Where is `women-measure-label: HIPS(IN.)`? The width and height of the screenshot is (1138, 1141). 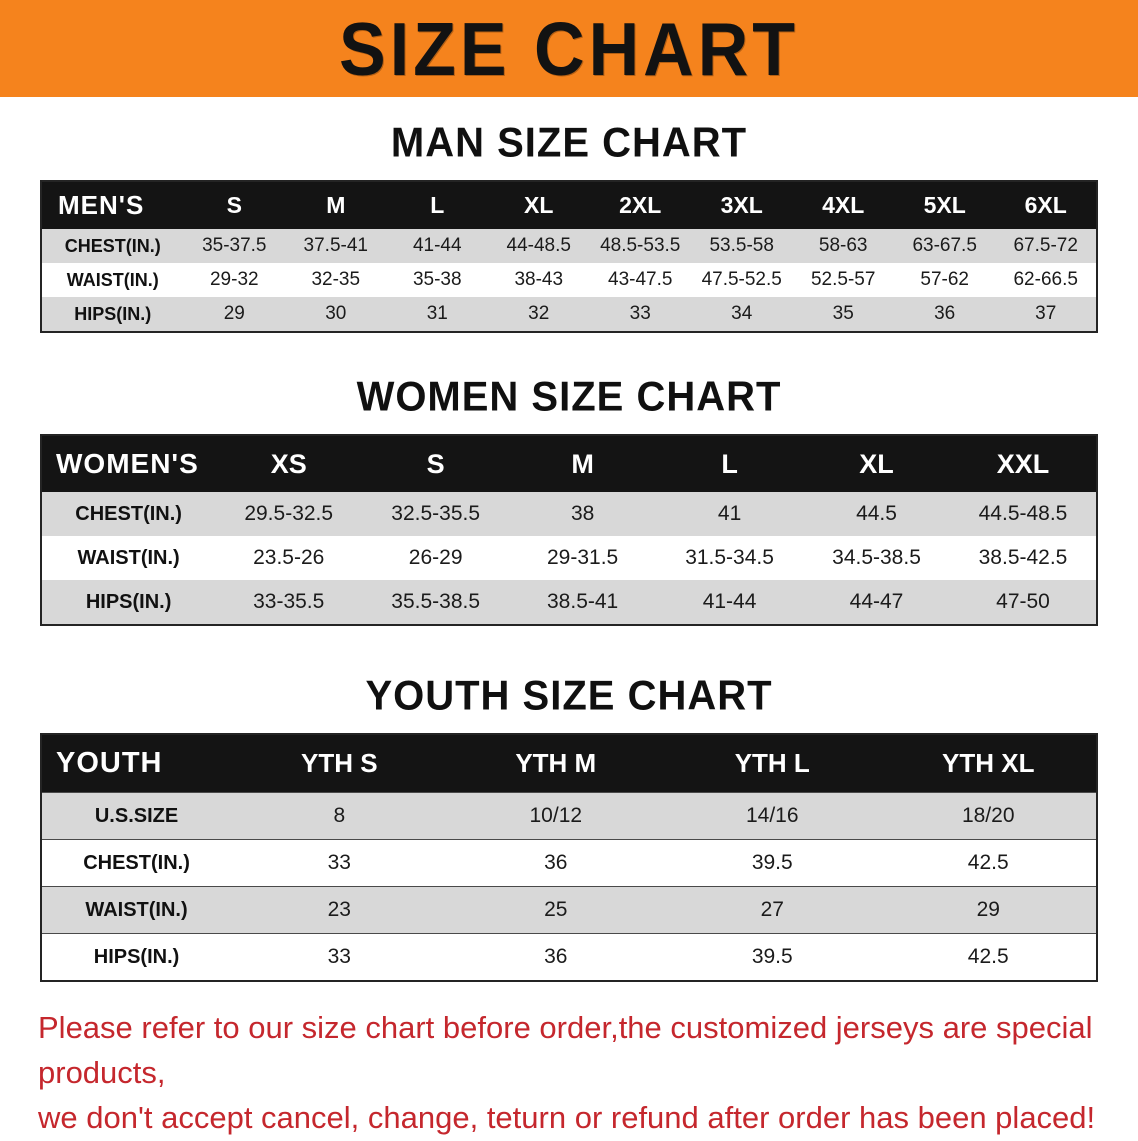 women-measure-label: HIPS(IN.) is located at coordinates (128, 602).